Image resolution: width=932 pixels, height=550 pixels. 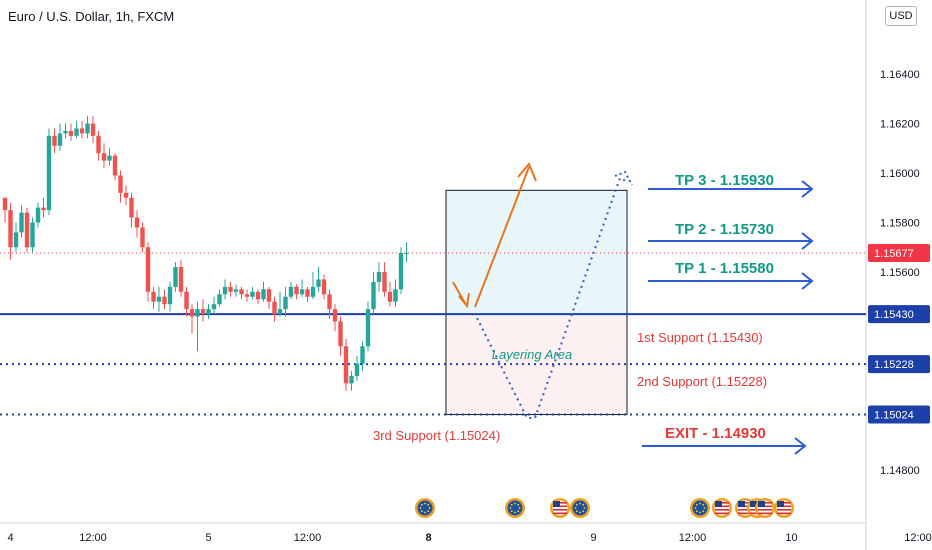 I want to click on orange-rise-line, so click(x=502, y=237).